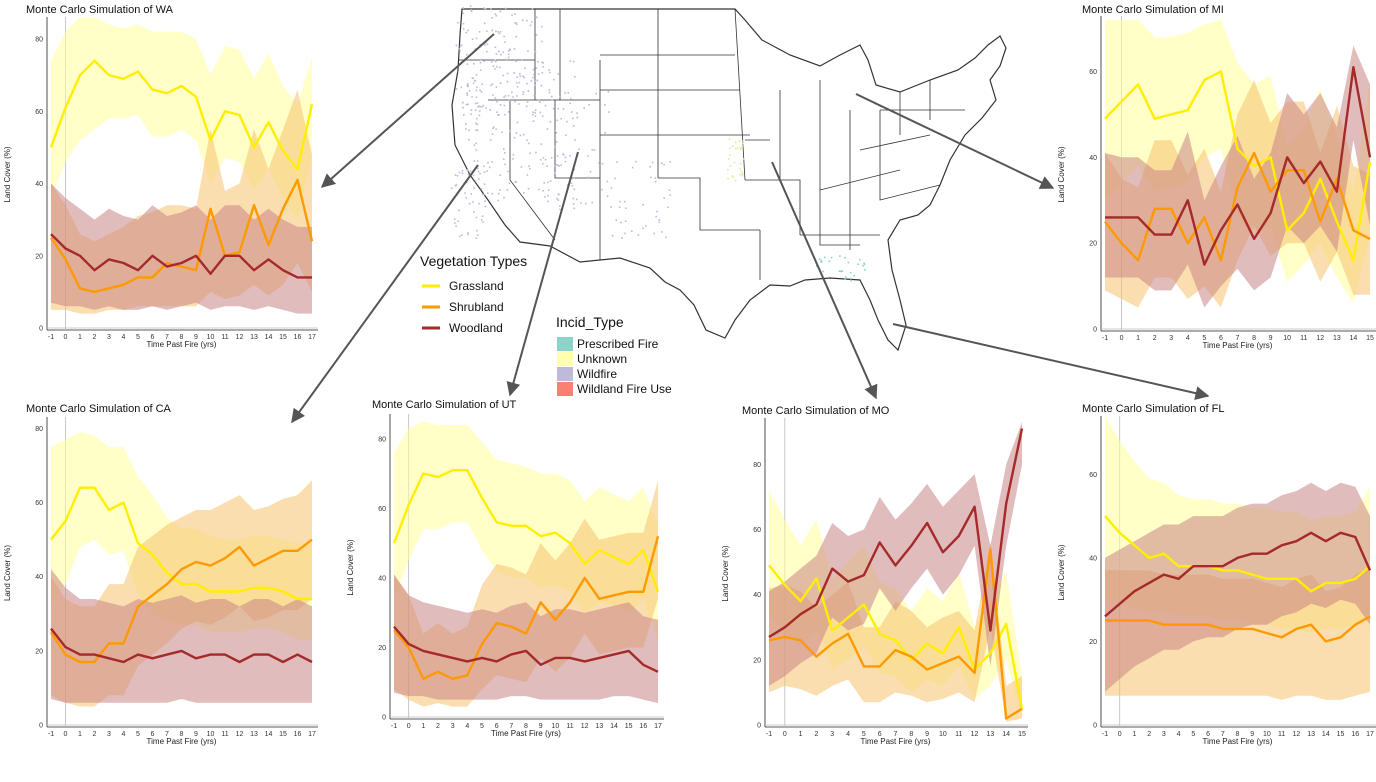 The width and height of the screenshot is (1376, 782). I want to click on line-grassland, so click(526, 531).